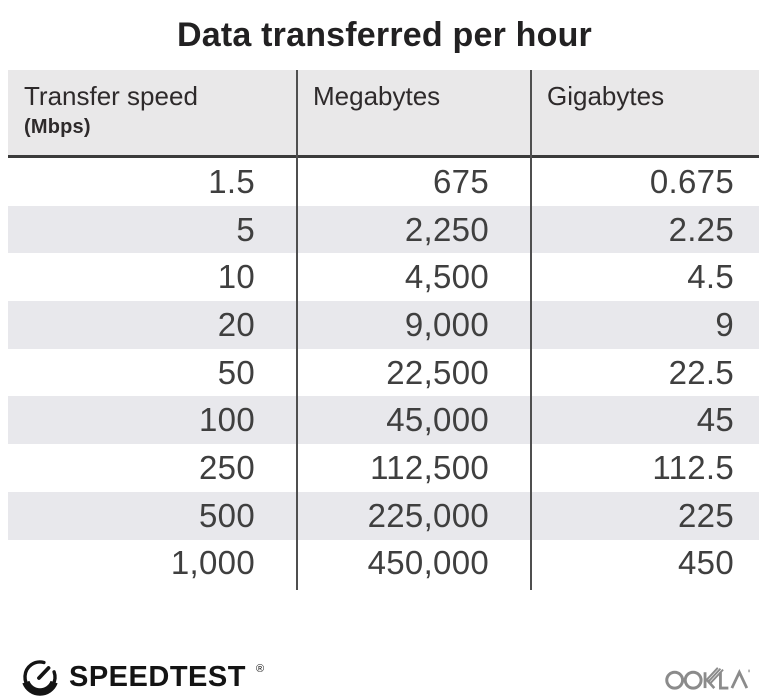 The width and height of the screenshot is (769, 698). Describe the element at coordinates (706, 515) in the screenshot. I see `cell-gigabytes: 225` at that location.